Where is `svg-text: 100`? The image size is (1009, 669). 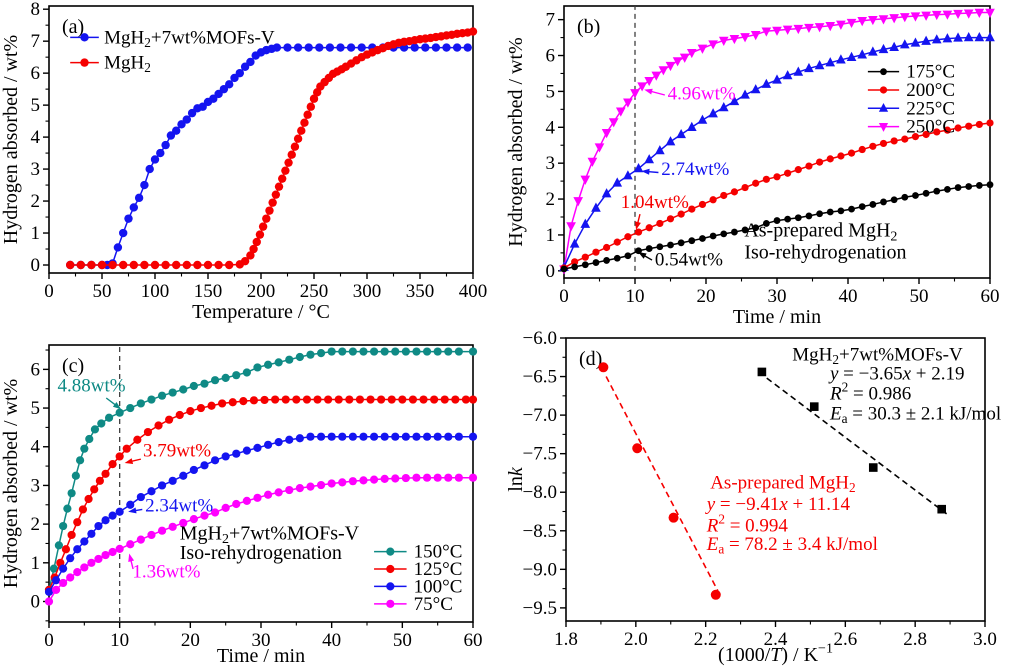 svg-text: 100 is located at coordinates (155, 291).